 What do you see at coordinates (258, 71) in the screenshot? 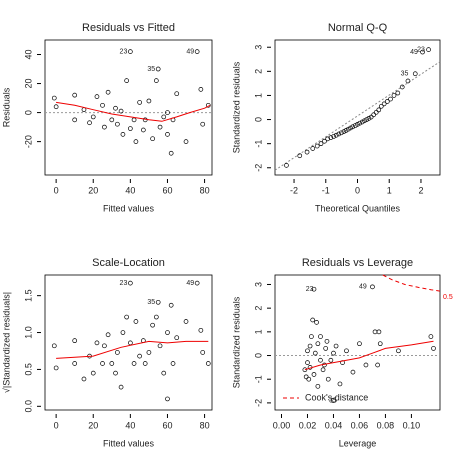
I see `y-tick-label: 2` at bounding box center [258, 71].